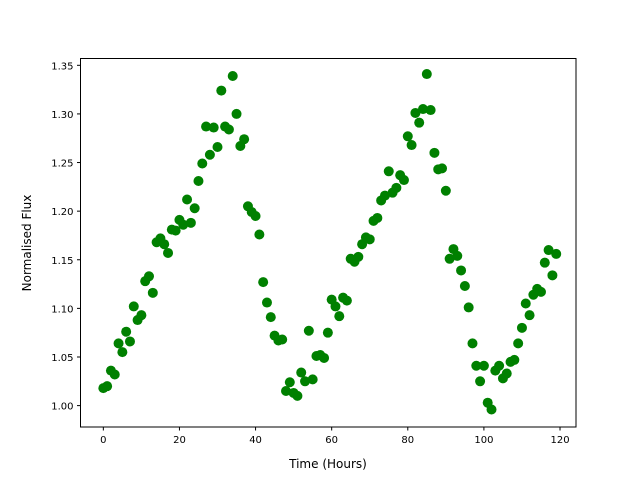  What do you see at coordinates (255, 440) in the screenshot?
I see `x-tick-label: 40` at bounding box center [255, 440].